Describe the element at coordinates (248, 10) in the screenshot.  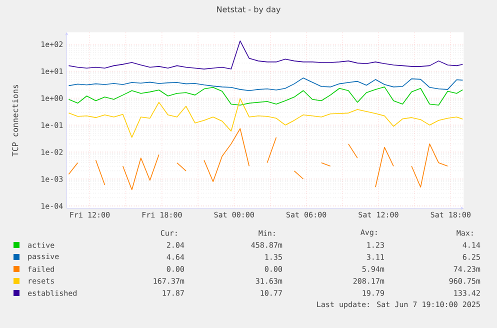
I see `chart-title: Netstat - by day` at that location.